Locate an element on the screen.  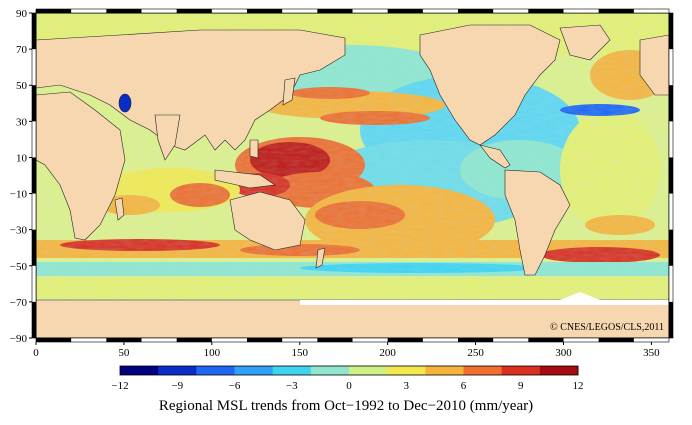
colorbar-tick-label: 9 is located at coordinates (521, 386).